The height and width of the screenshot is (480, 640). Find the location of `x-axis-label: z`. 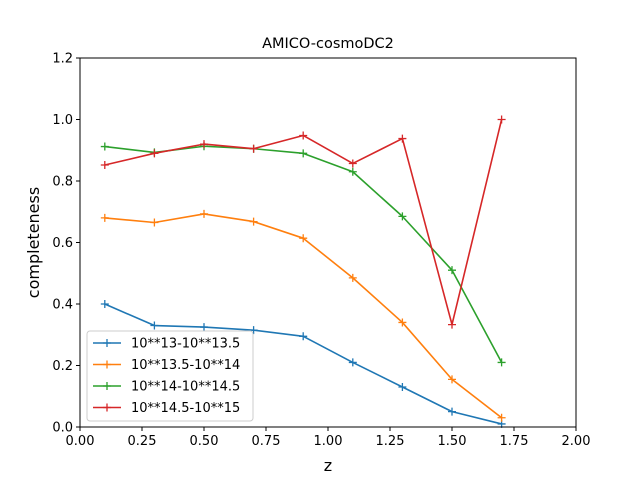

x-axis-label: z is located at coordinates (328, 465).